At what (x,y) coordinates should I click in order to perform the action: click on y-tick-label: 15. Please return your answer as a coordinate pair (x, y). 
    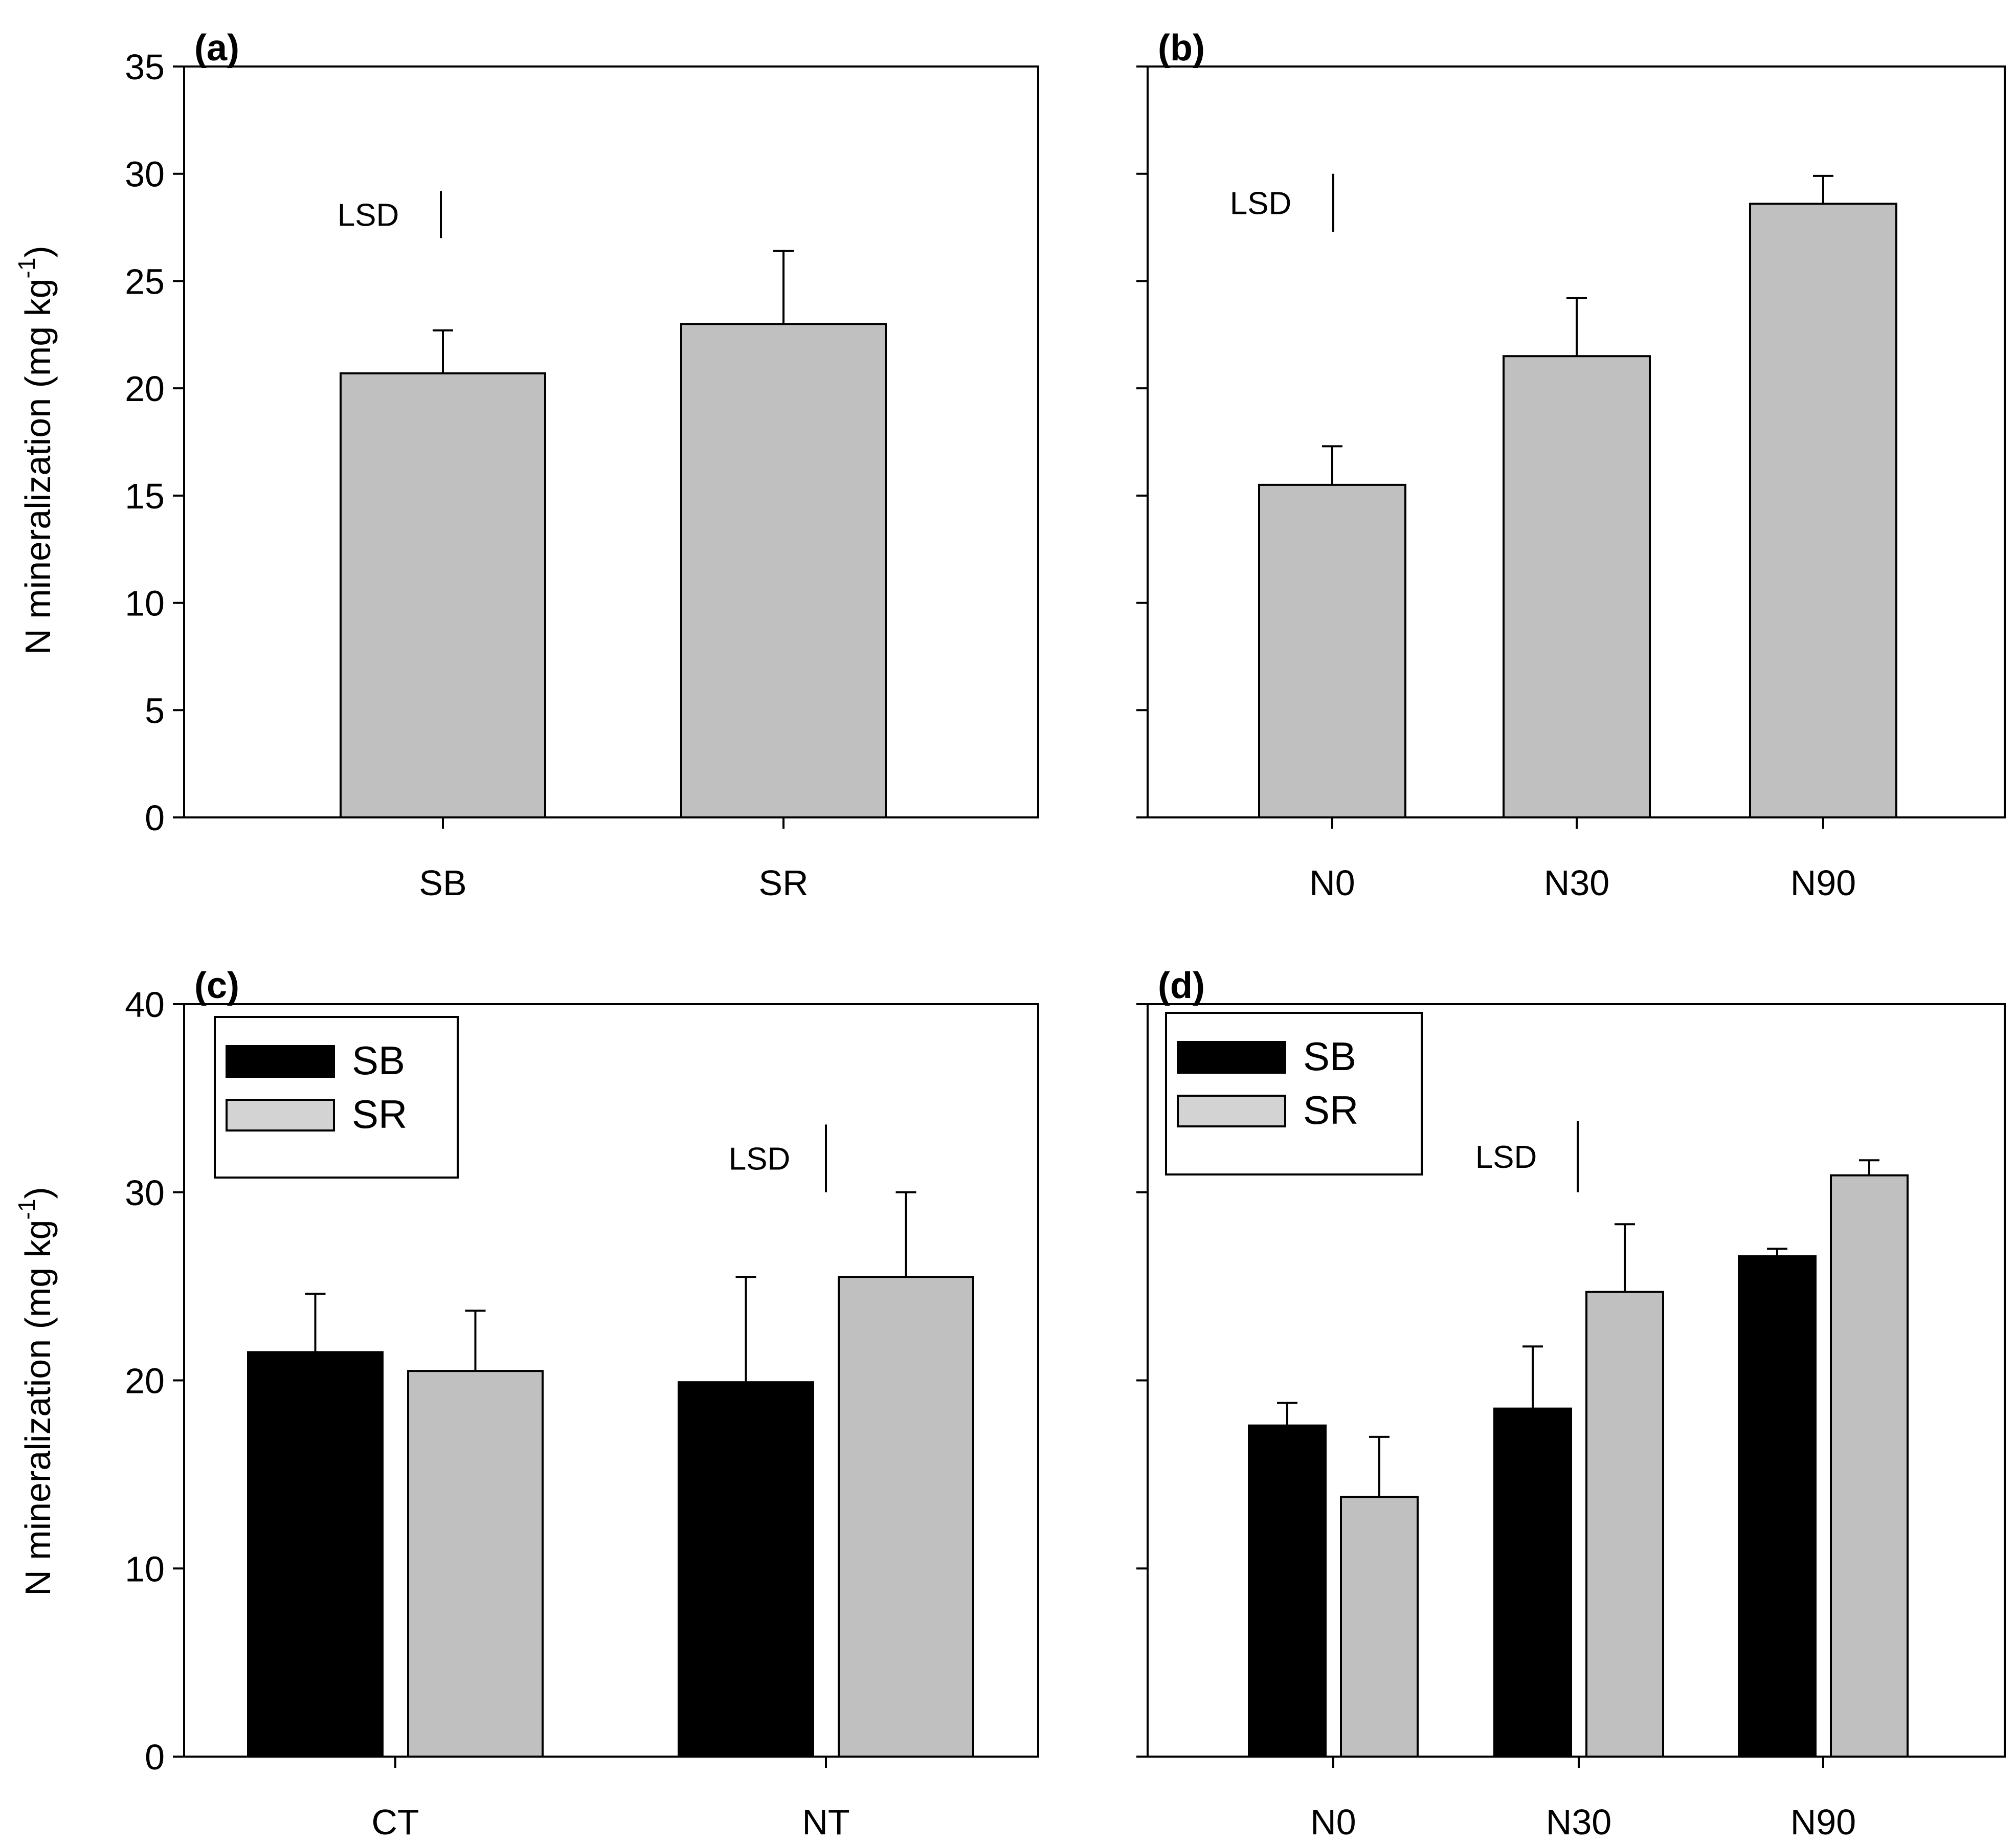
    Looking at the image, I should click on (145, 496).